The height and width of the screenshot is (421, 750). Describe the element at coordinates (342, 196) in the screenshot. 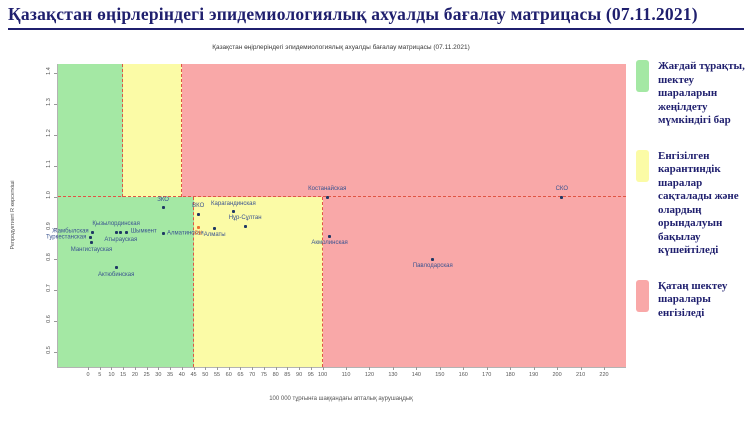

I see `r-threshold-line` at that location.